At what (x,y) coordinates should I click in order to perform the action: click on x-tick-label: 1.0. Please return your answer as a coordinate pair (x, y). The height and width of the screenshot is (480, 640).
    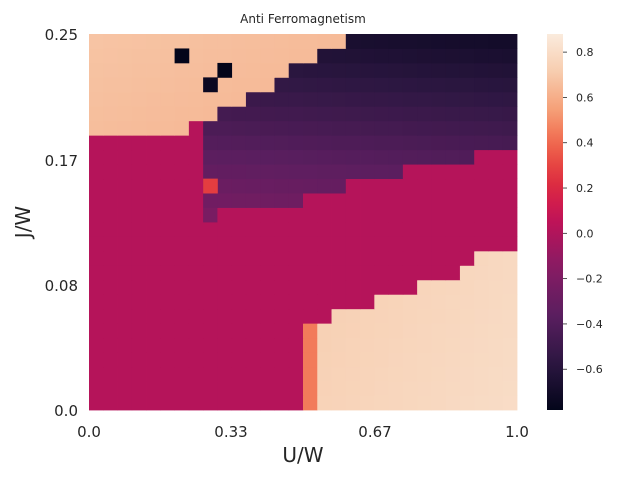
    Looking at the image, I should click on (517, 432).